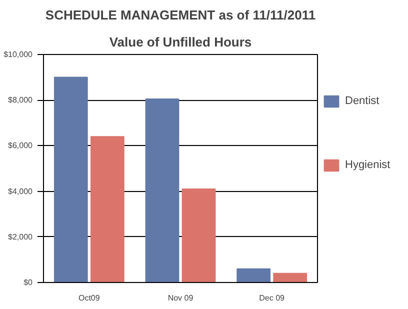  Describe the element at coordinates (19, 54) in the screenshot. I see `y-tick-label: $10,000` at that location.